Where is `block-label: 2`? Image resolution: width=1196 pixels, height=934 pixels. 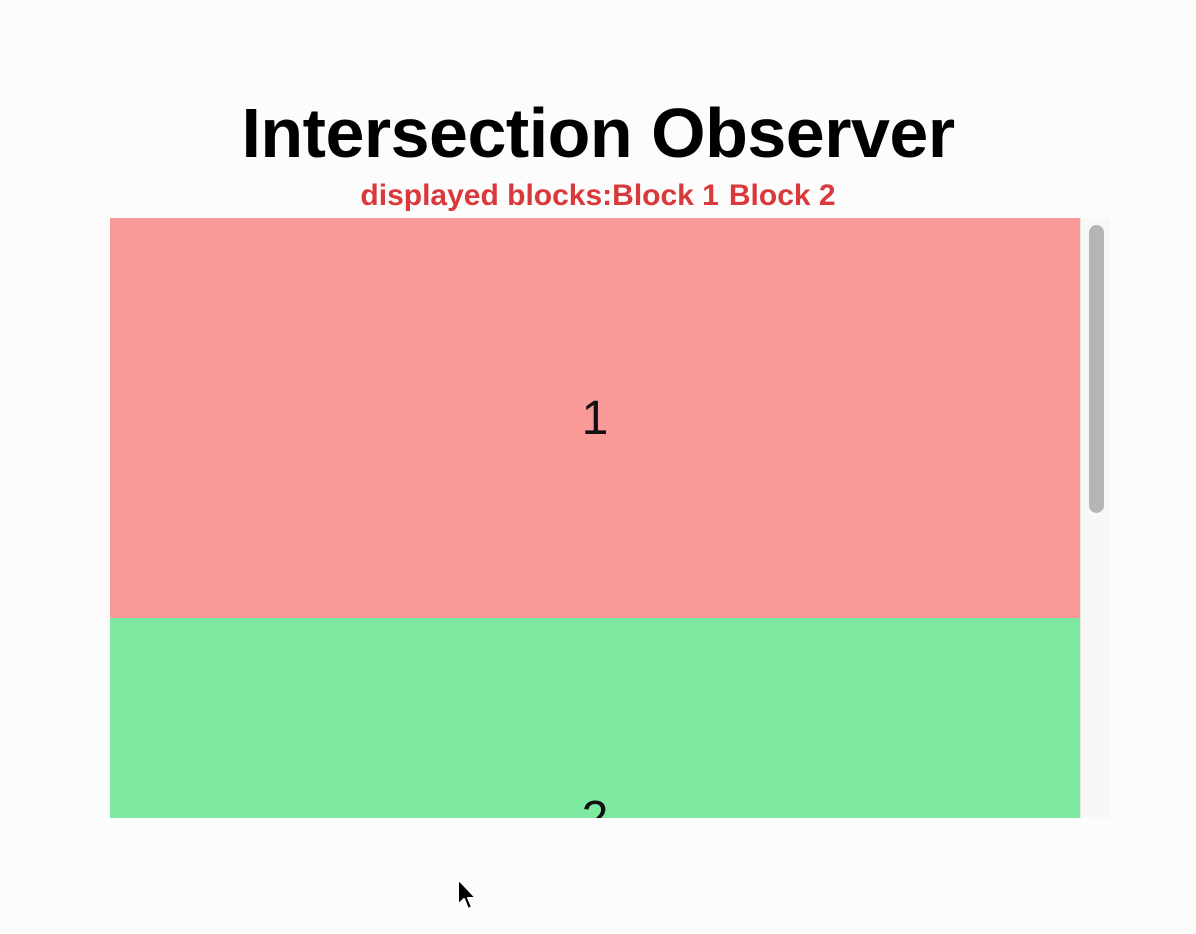
block-label: 2 is located at coordinates (595, 804).